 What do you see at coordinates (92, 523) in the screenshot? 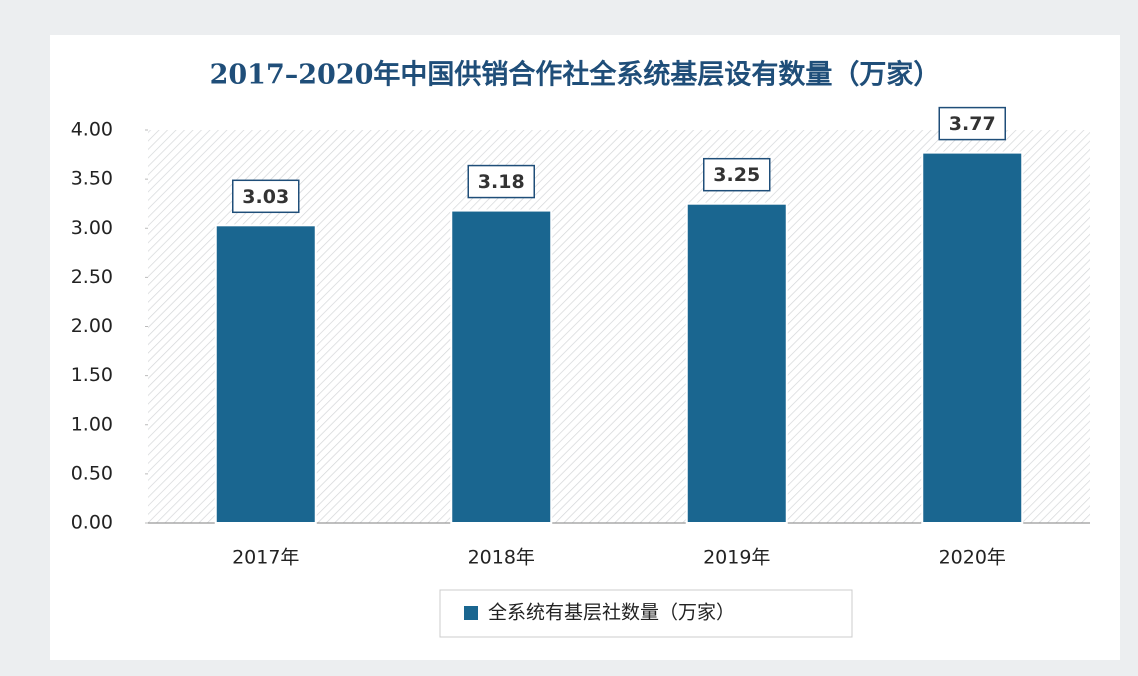
I see `y-tick-label: 0.00` at bounding box center [92, 523].